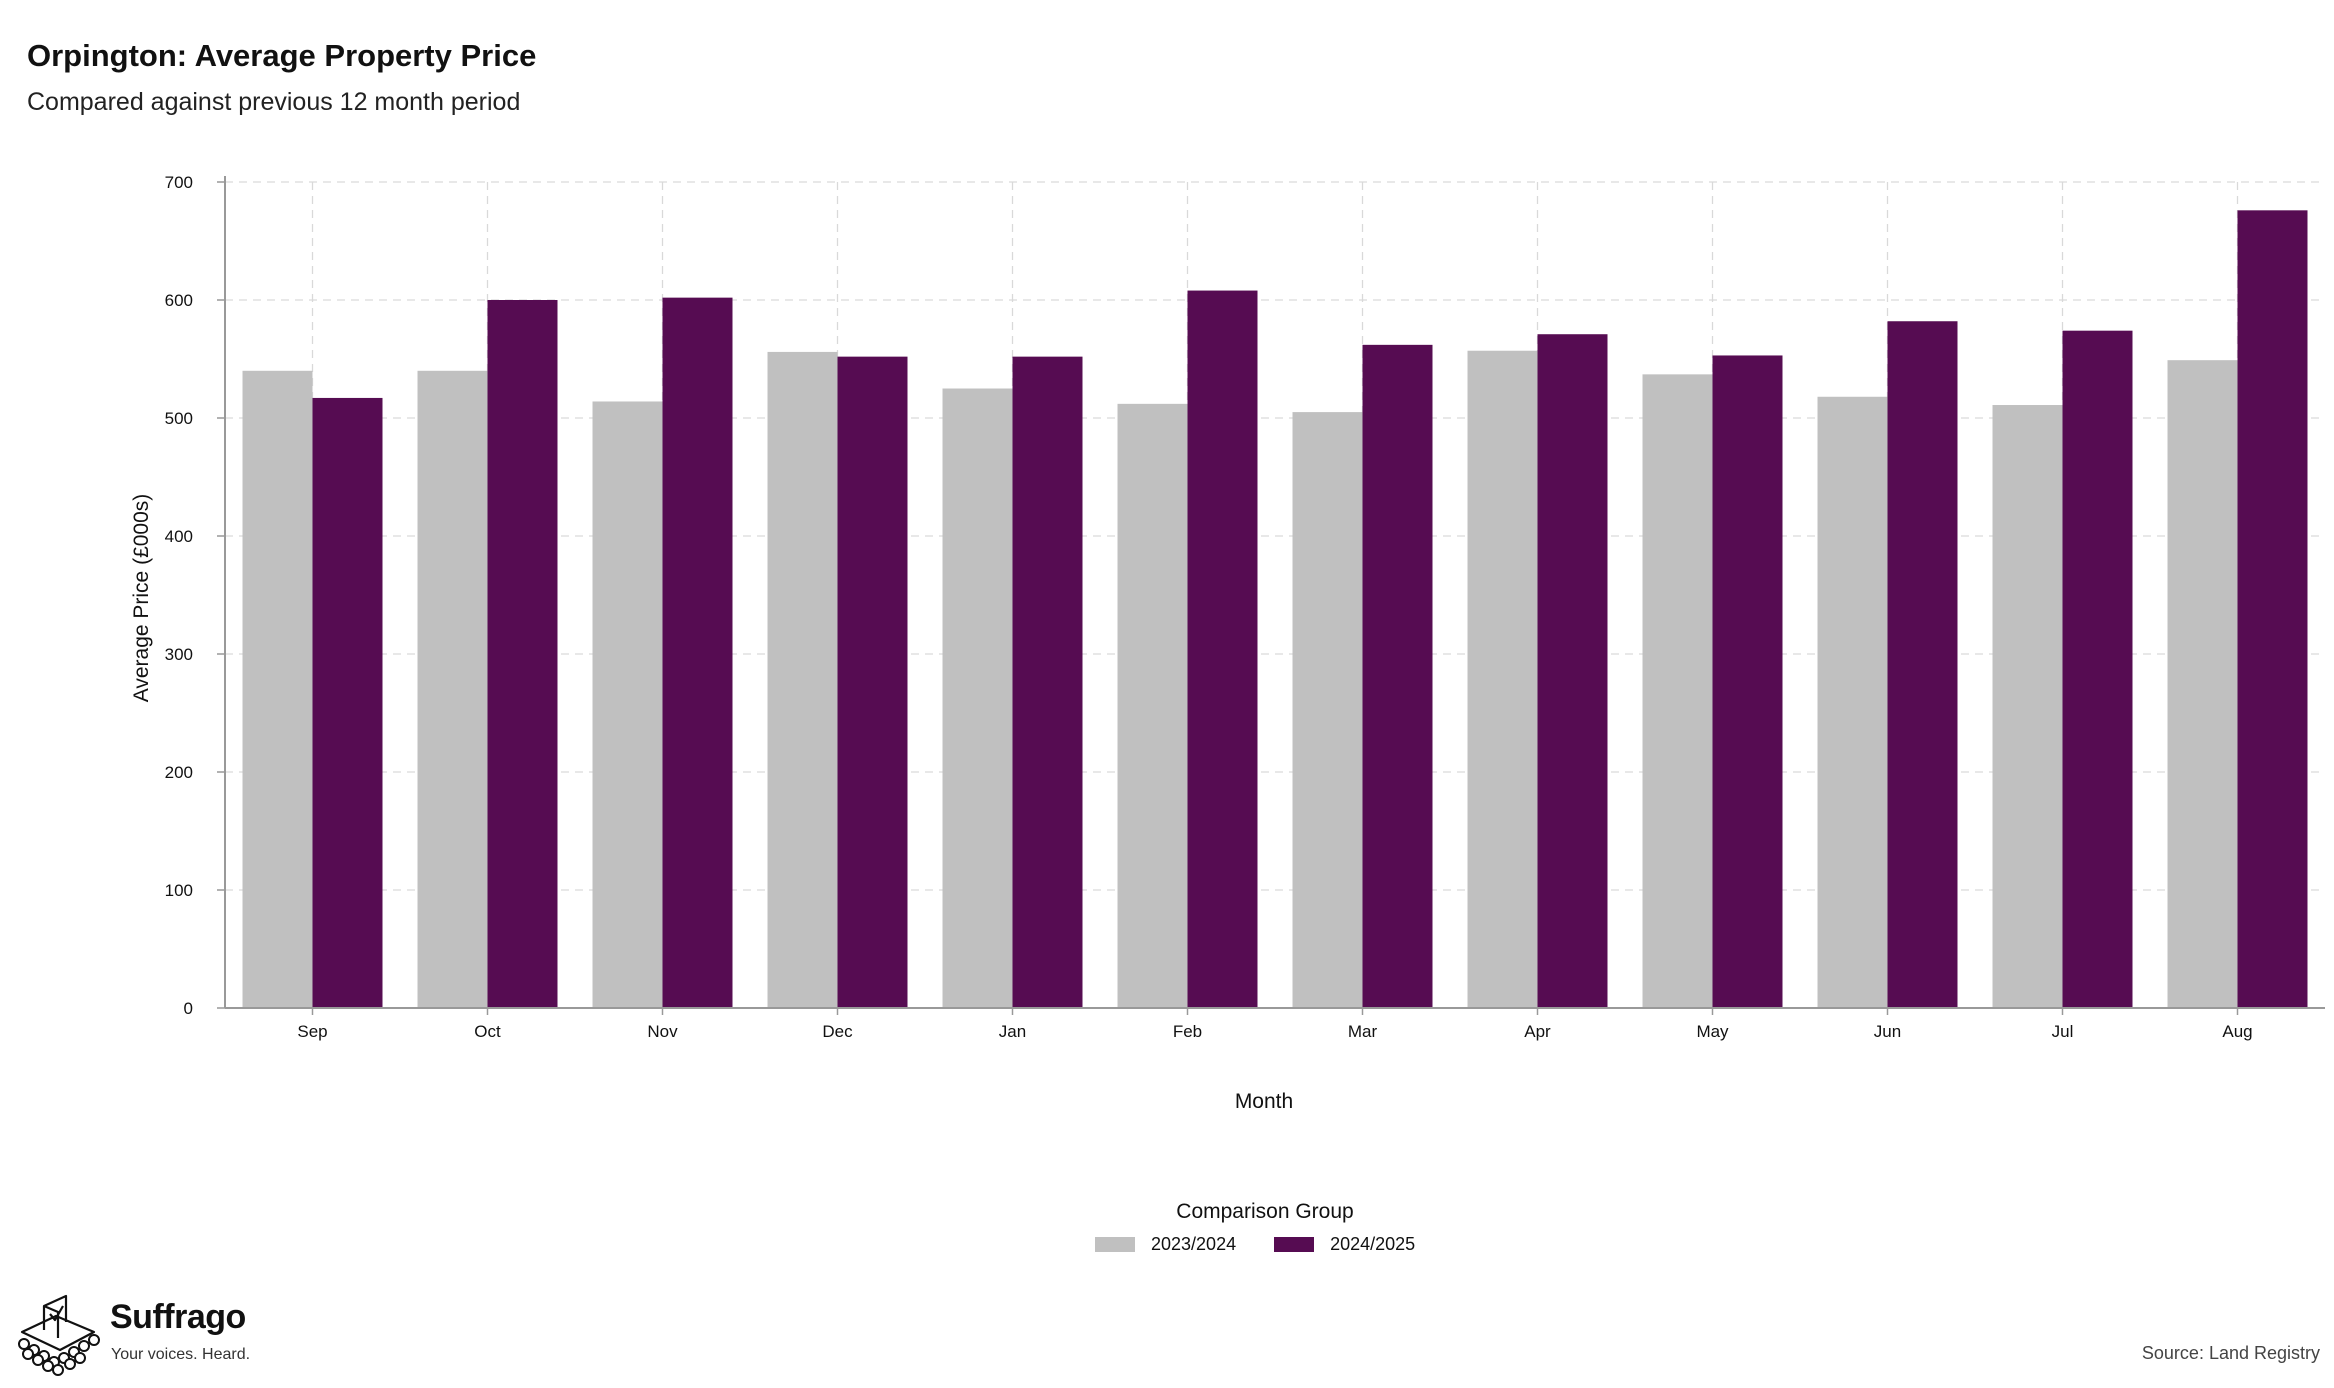  I want to click on legend: 2023/2024 2024/2025, so click(1274, 1244).